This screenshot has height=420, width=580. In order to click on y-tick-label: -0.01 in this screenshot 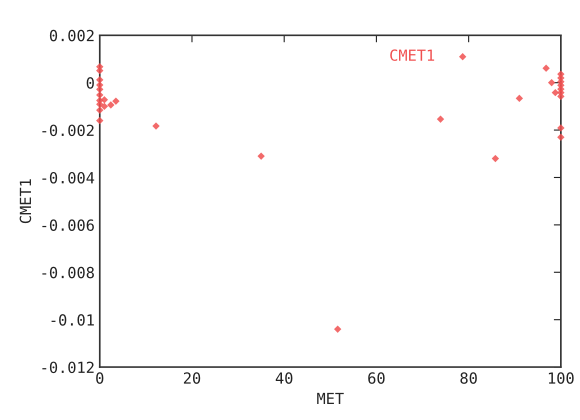, I will do `click(73, 320)`.